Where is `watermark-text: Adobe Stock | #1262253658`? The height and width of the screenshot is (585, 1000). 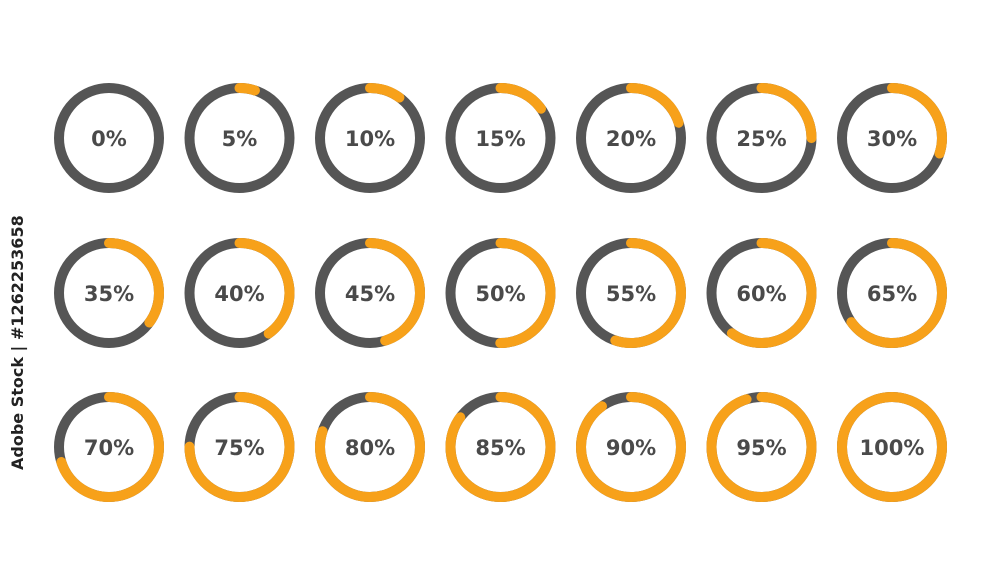
watermark-text: Adobe Stock | #1262253658 is located at coordinates (18, 342).